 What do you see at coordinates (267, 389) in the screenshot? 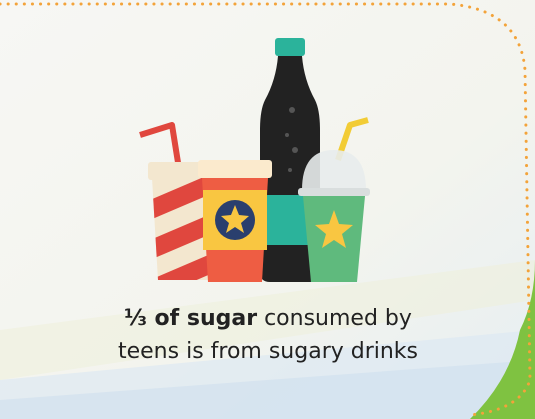
I see `streak` at bounding box center [267, 389].